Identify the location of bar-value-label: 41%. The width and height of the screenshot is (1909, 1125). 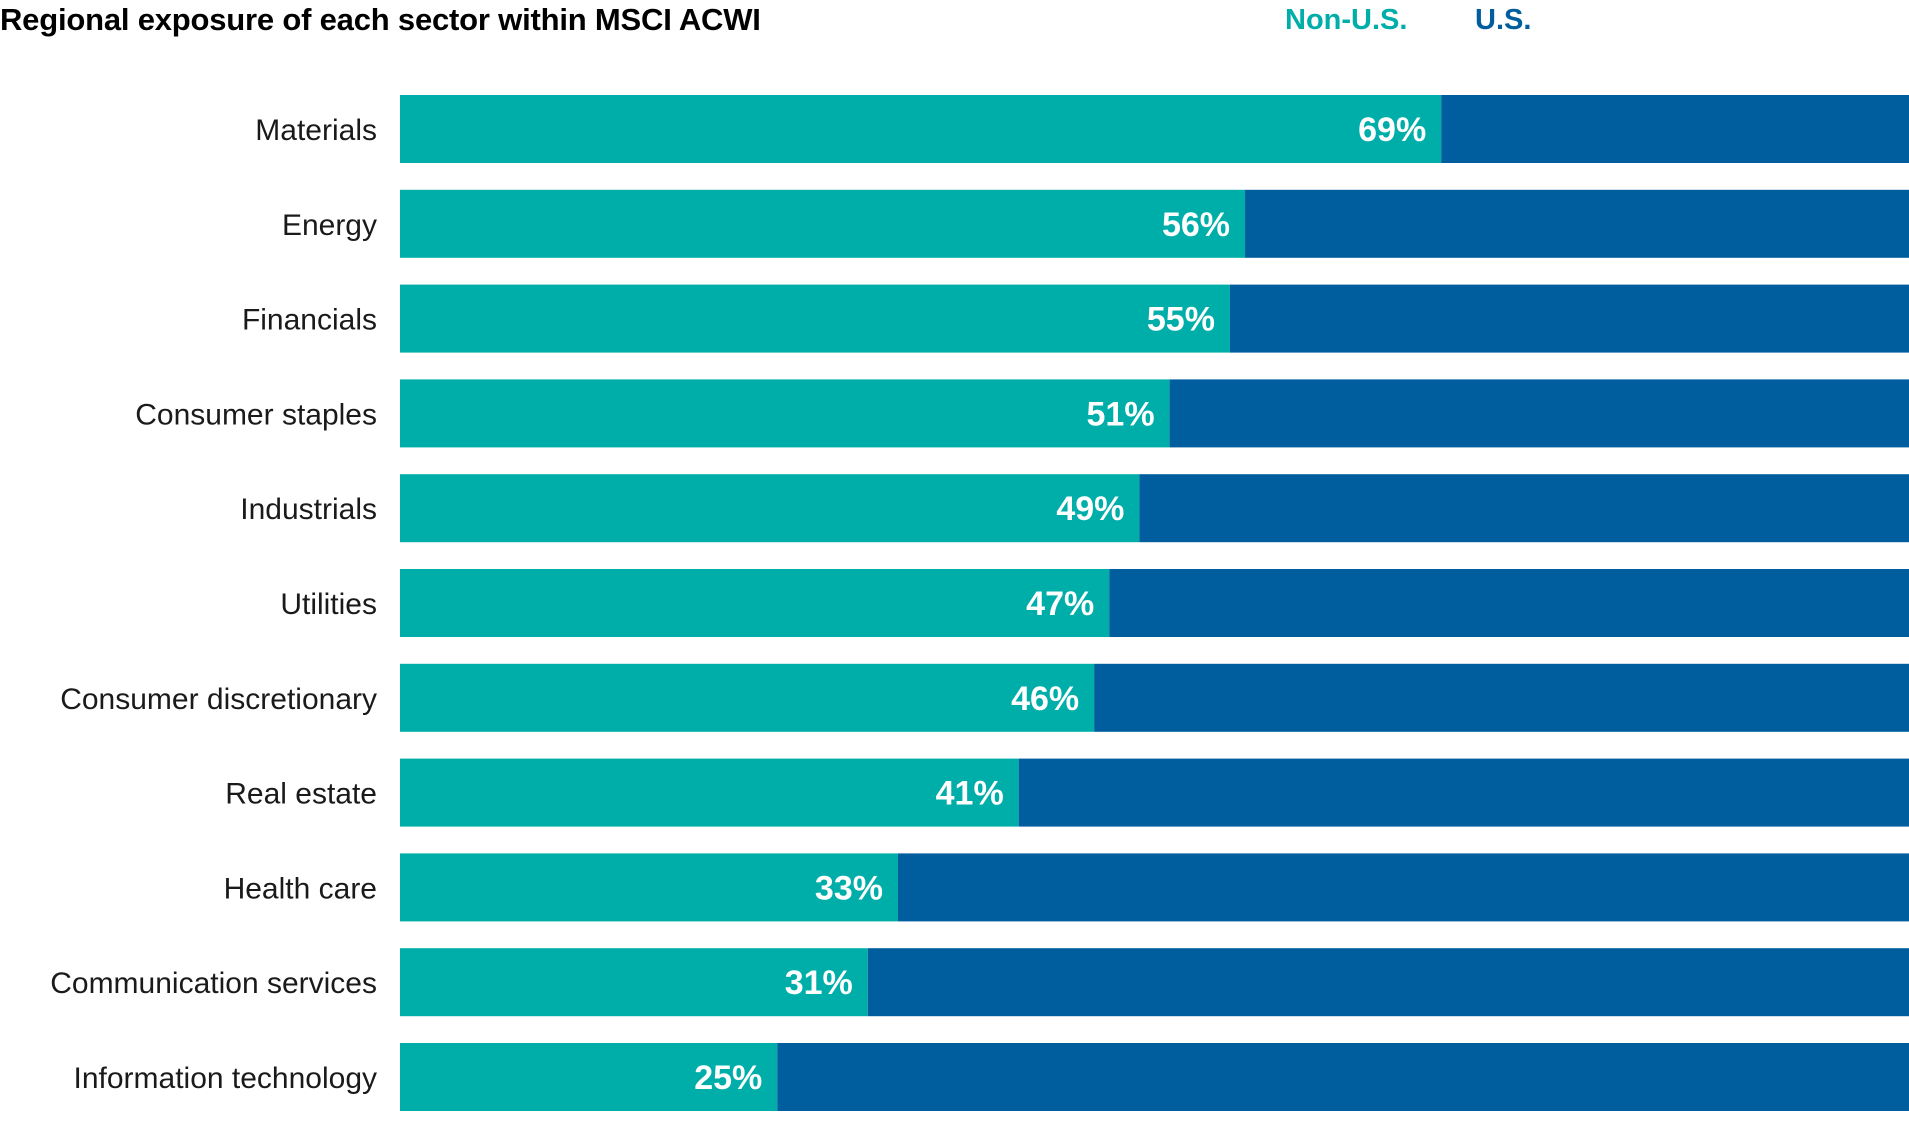
(970, 794).